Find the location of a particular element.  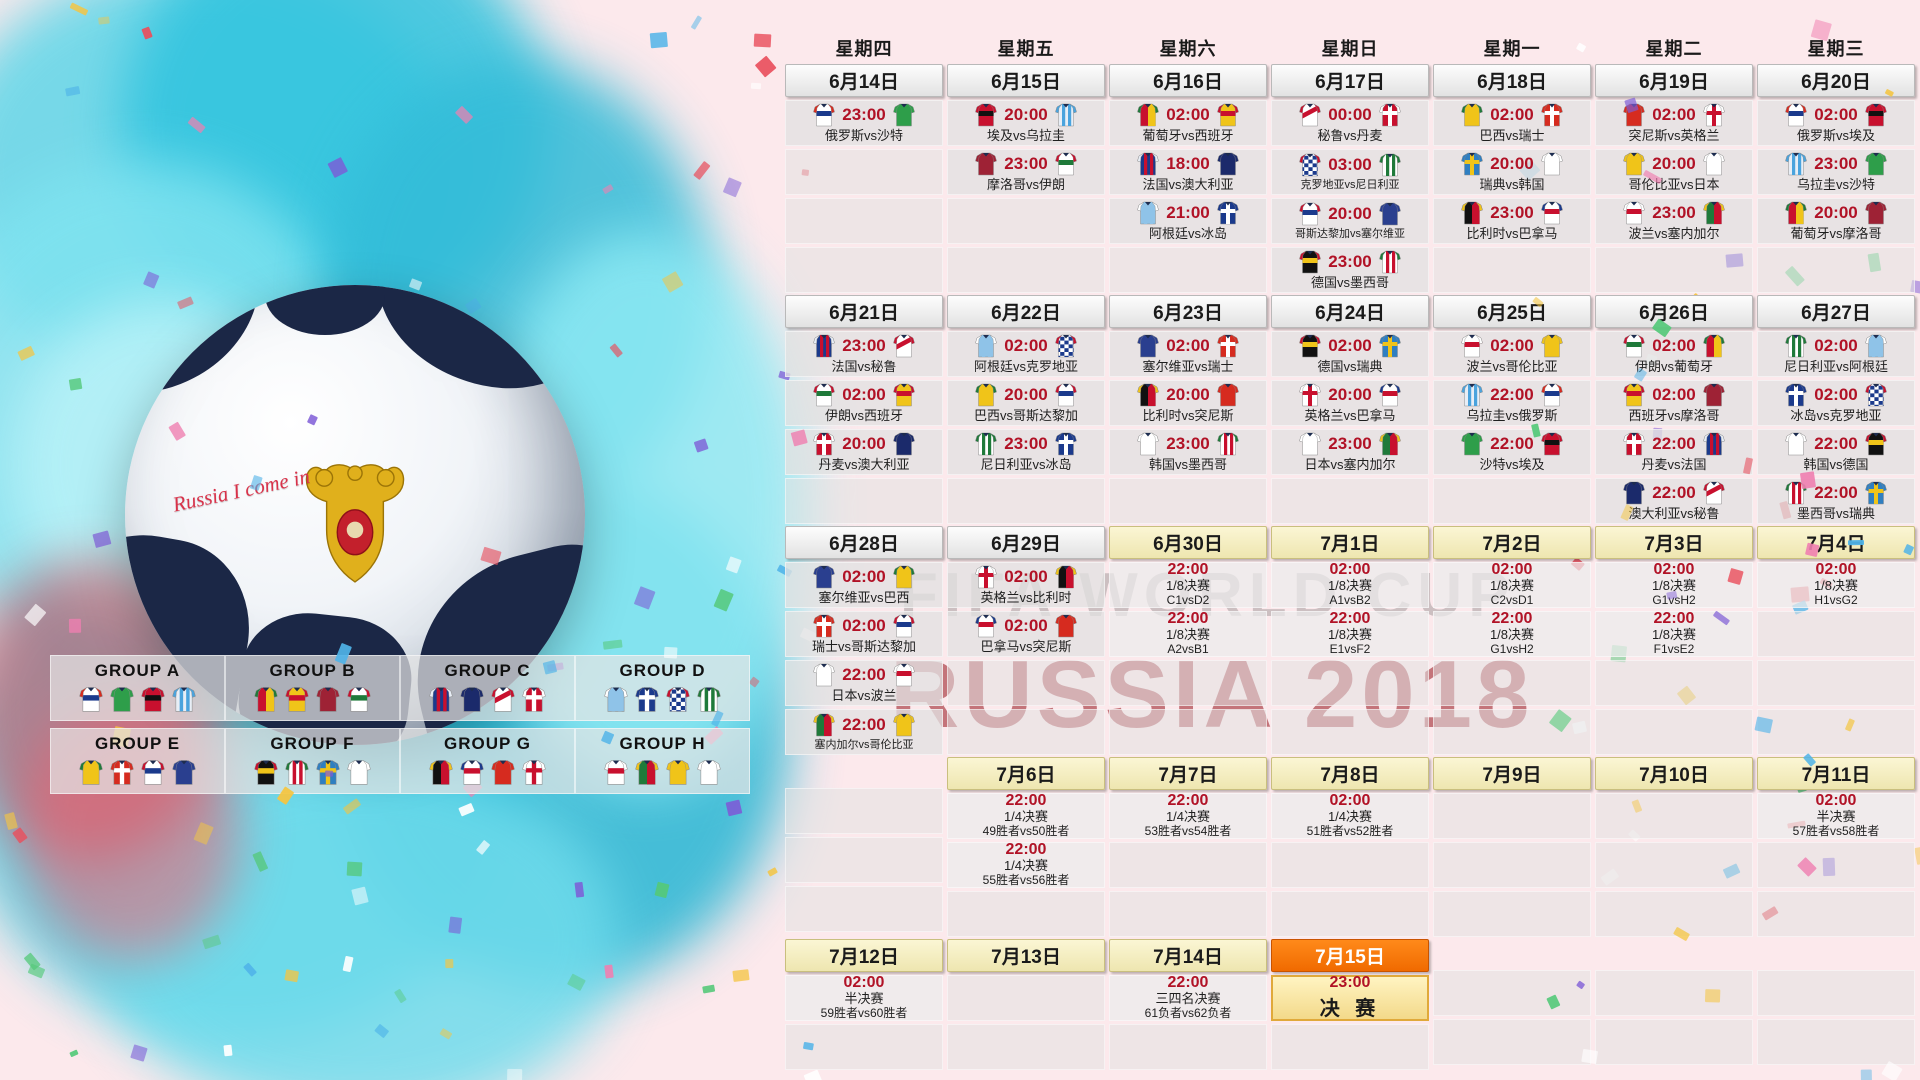

date-header-6月14日: 6月14日 is located at coordinates (864, 80).